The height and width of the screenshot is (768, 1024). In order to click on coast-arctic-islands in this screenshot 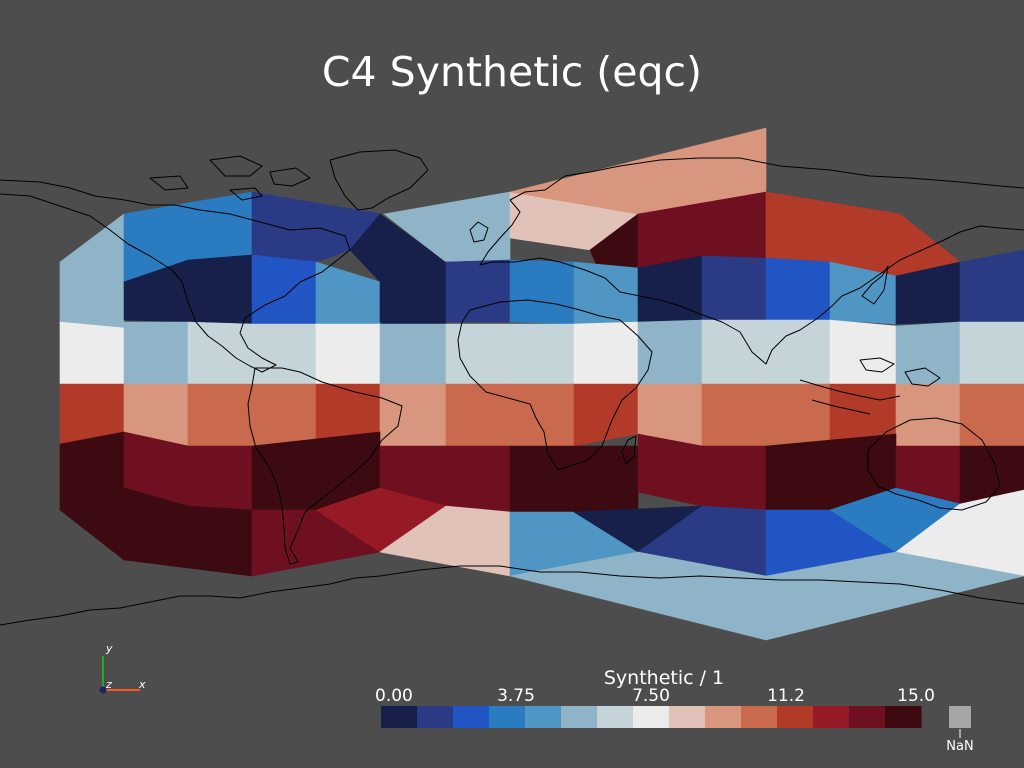, I will do `click(230, 178)`.